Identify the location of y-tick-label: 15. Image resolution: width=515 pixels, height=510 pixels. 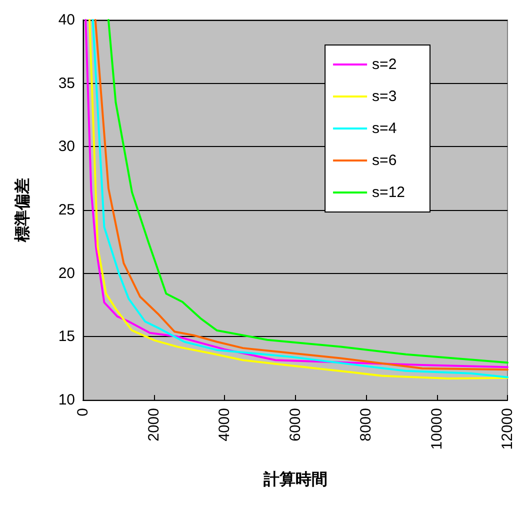
(66, 337).